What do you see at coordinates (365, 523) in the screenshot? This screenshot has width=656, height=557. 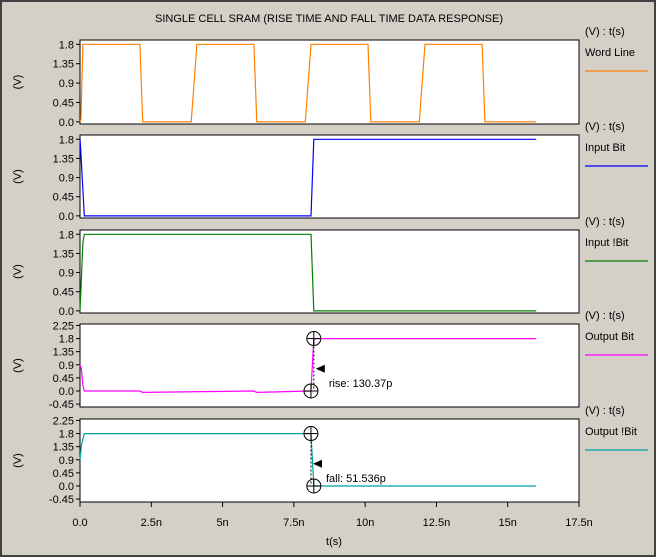 I see `x-tick-label: 10n` at bounding box center [365, 523].